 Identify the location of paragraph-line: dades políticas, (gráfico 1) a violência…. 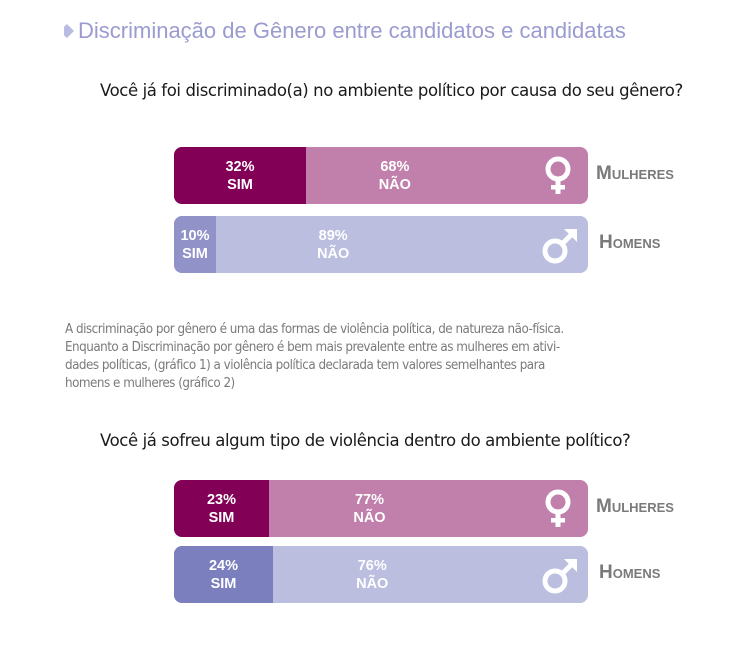
(305, 365).